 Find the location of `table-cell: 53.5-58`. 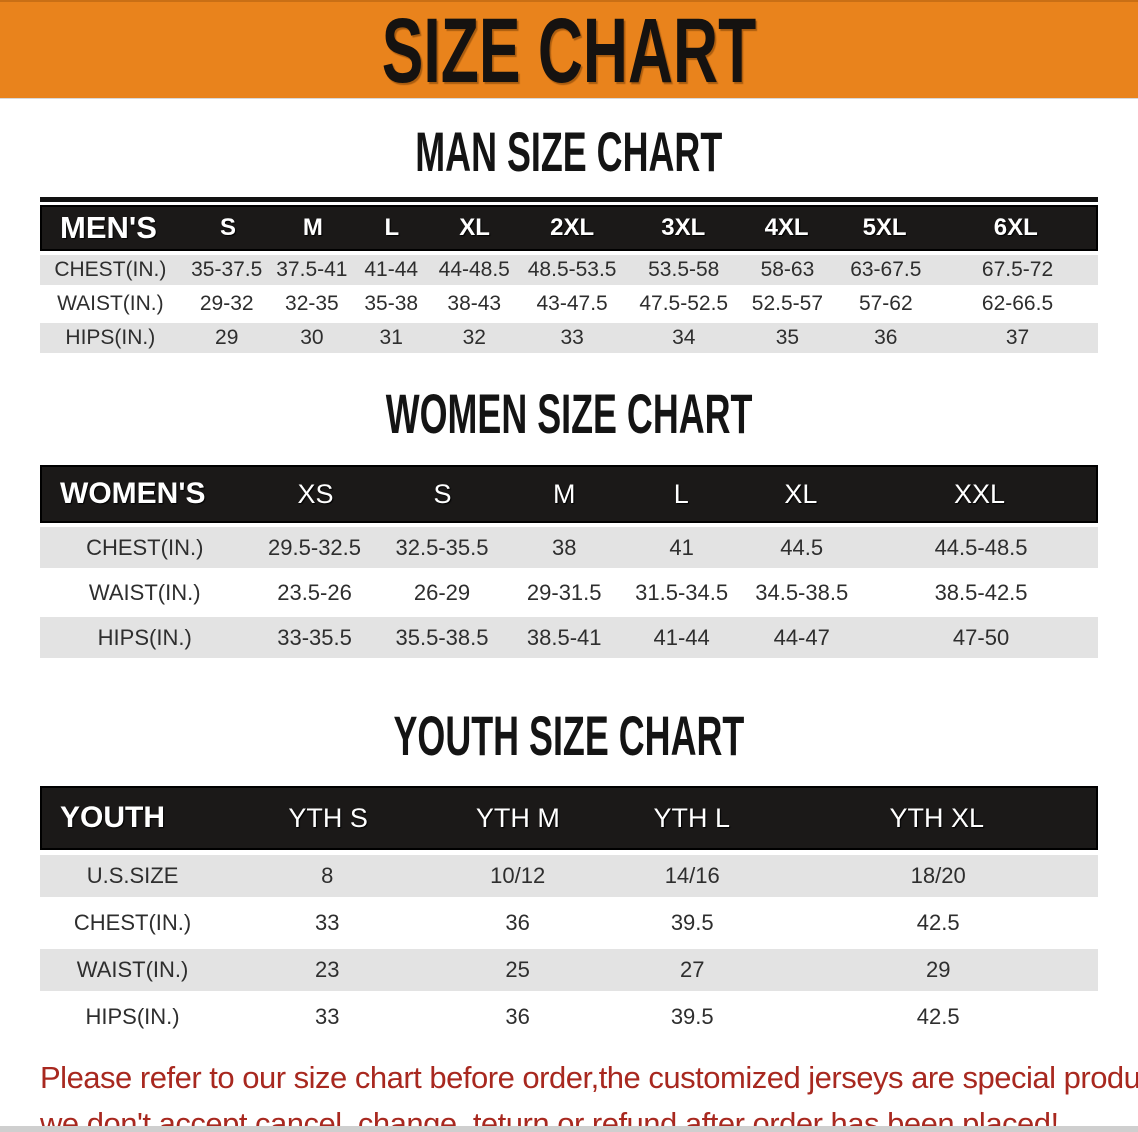

table-cell: 53.5-58 is located at coordinates (684, 269).